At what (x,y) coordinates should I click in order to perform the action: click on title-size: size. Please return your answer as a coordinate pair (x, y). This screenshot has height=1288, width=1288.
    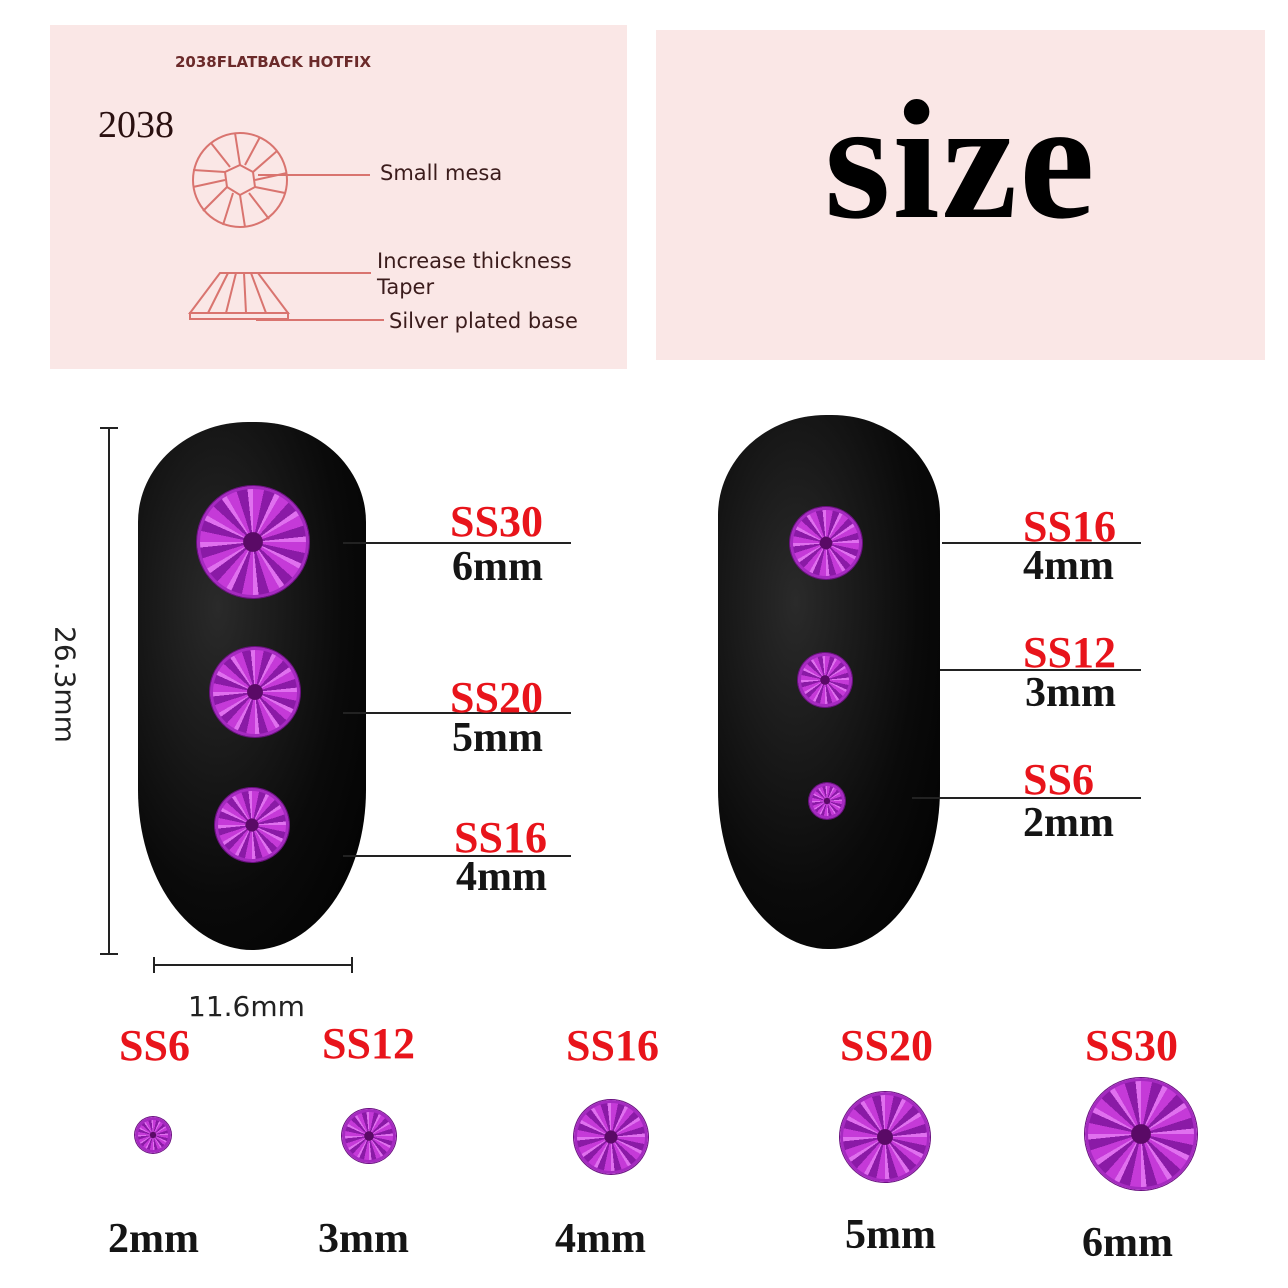
    Looking at the image, I should click on (960, 160).